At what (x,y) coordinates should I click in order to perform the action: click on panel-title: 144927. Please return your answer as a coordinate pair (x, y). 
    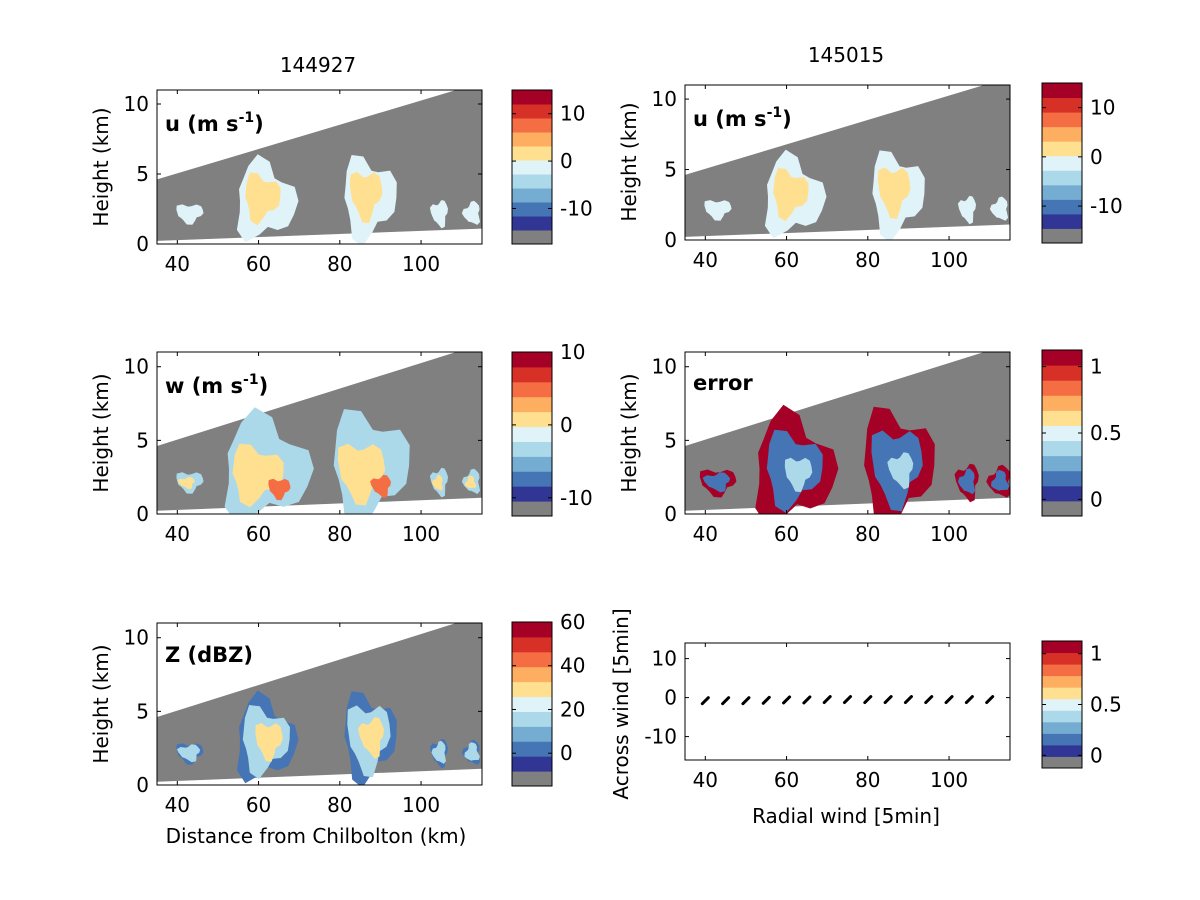
    Looking at the image, I should click on (318, 65).